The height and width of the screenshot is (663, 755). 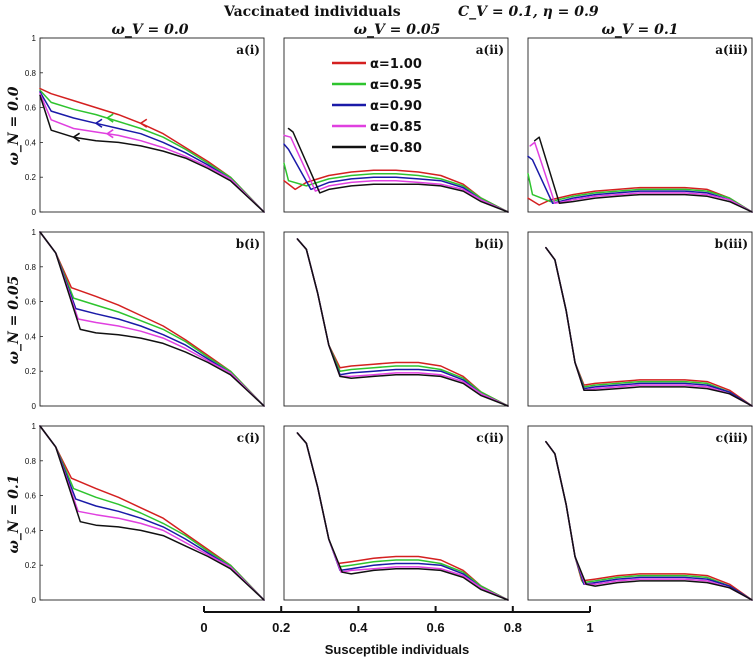 I want to click on x-tick-label: 0.8, so click(x=513, y=627).